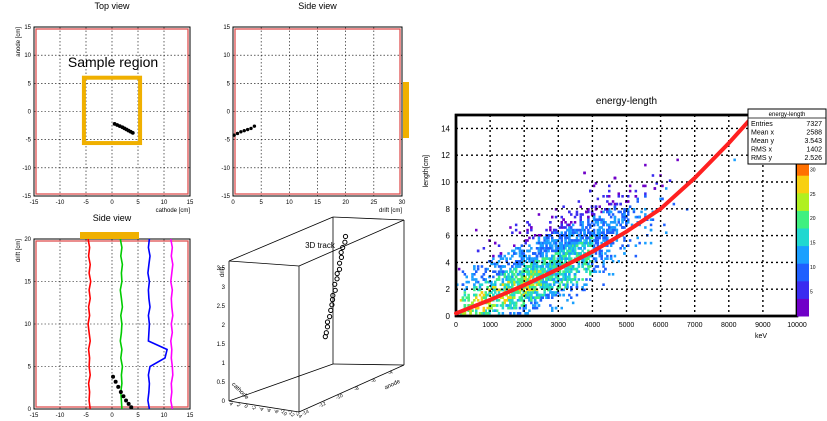  Describe the element at coordinates (317, 203) in the screenshot. I see `side-view-1-xtick-label: 15` at that location.